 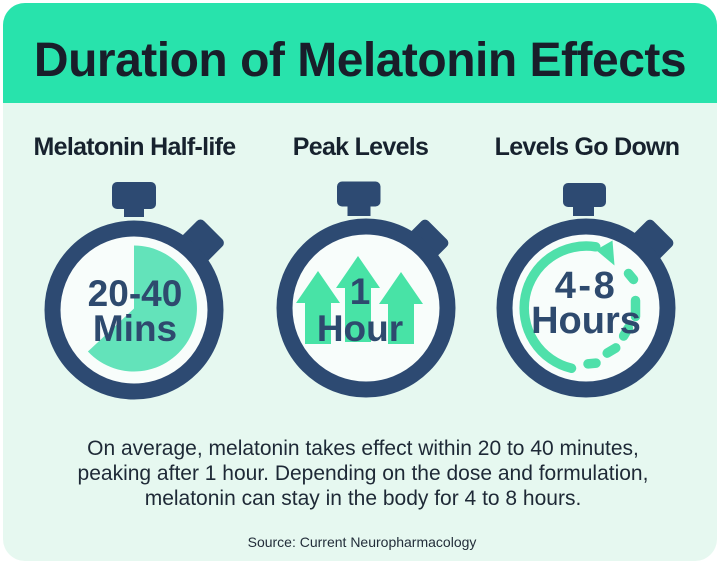 I want to click on svg-text: Hour, so click(x=360, y=328).